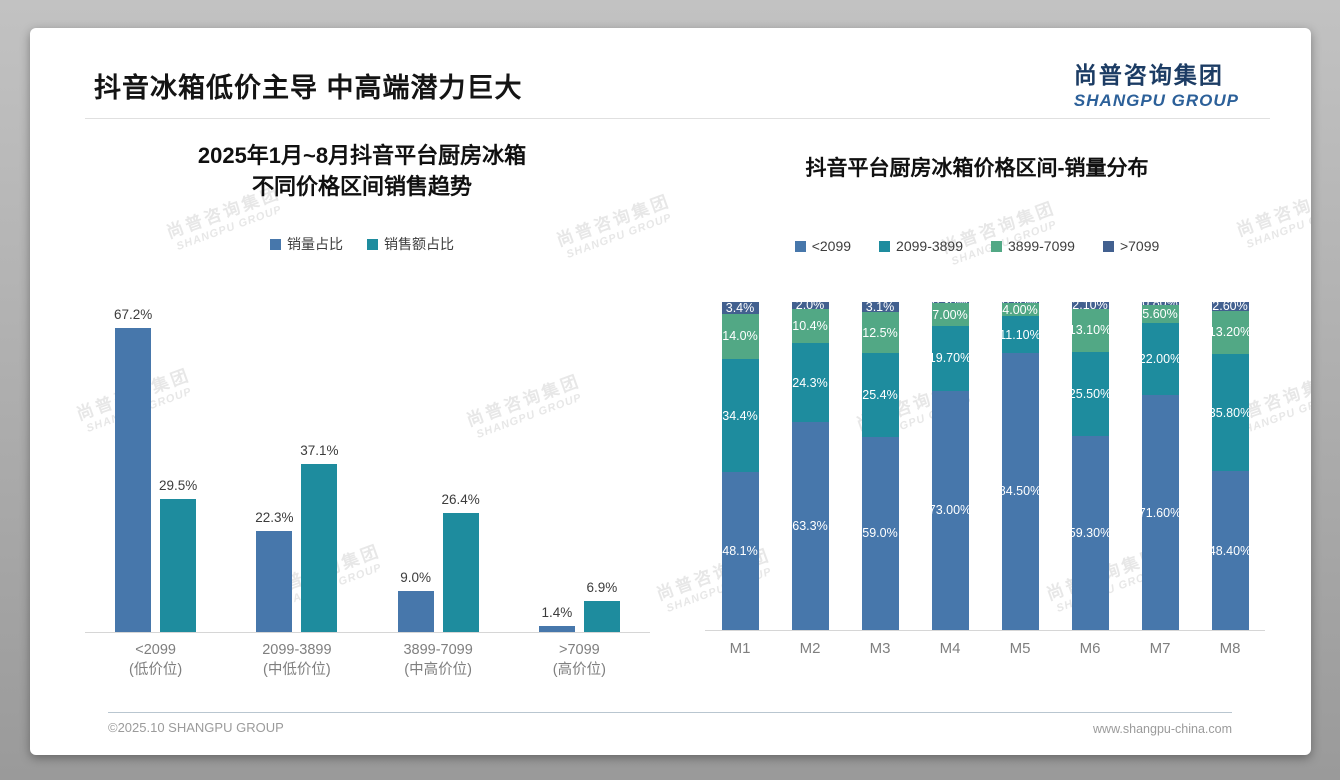  I want to click on x-axis-label-main: 3899-7099, so click(438, 650).